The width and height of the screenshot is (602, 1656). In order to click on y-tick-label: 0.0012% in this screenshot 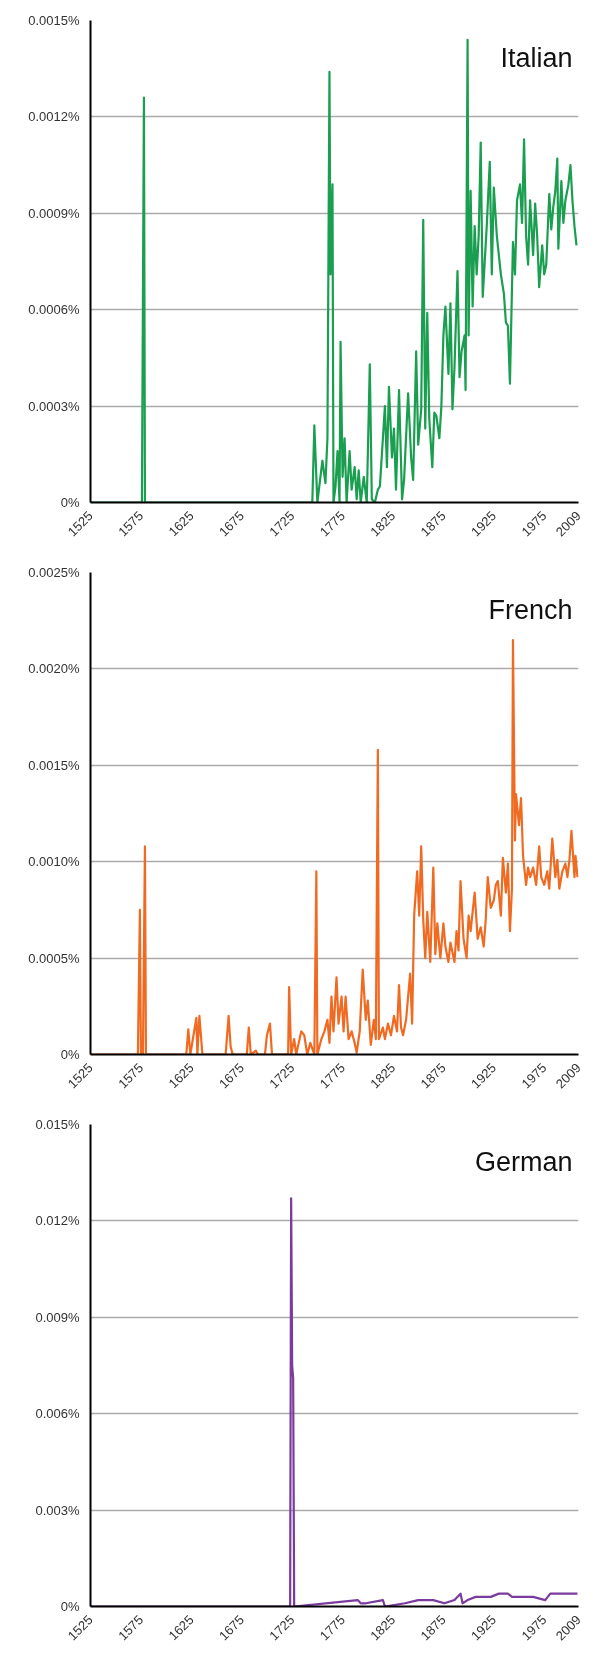, I will do `click(54, 117)`.